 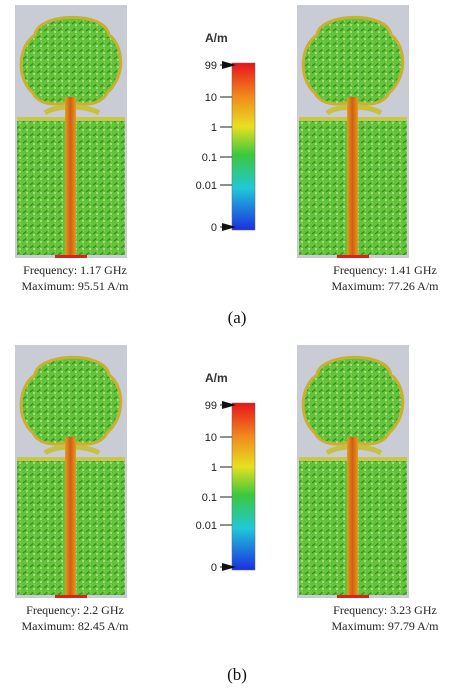 I want to click on panel-label: (a), so click(x=237, y=317).